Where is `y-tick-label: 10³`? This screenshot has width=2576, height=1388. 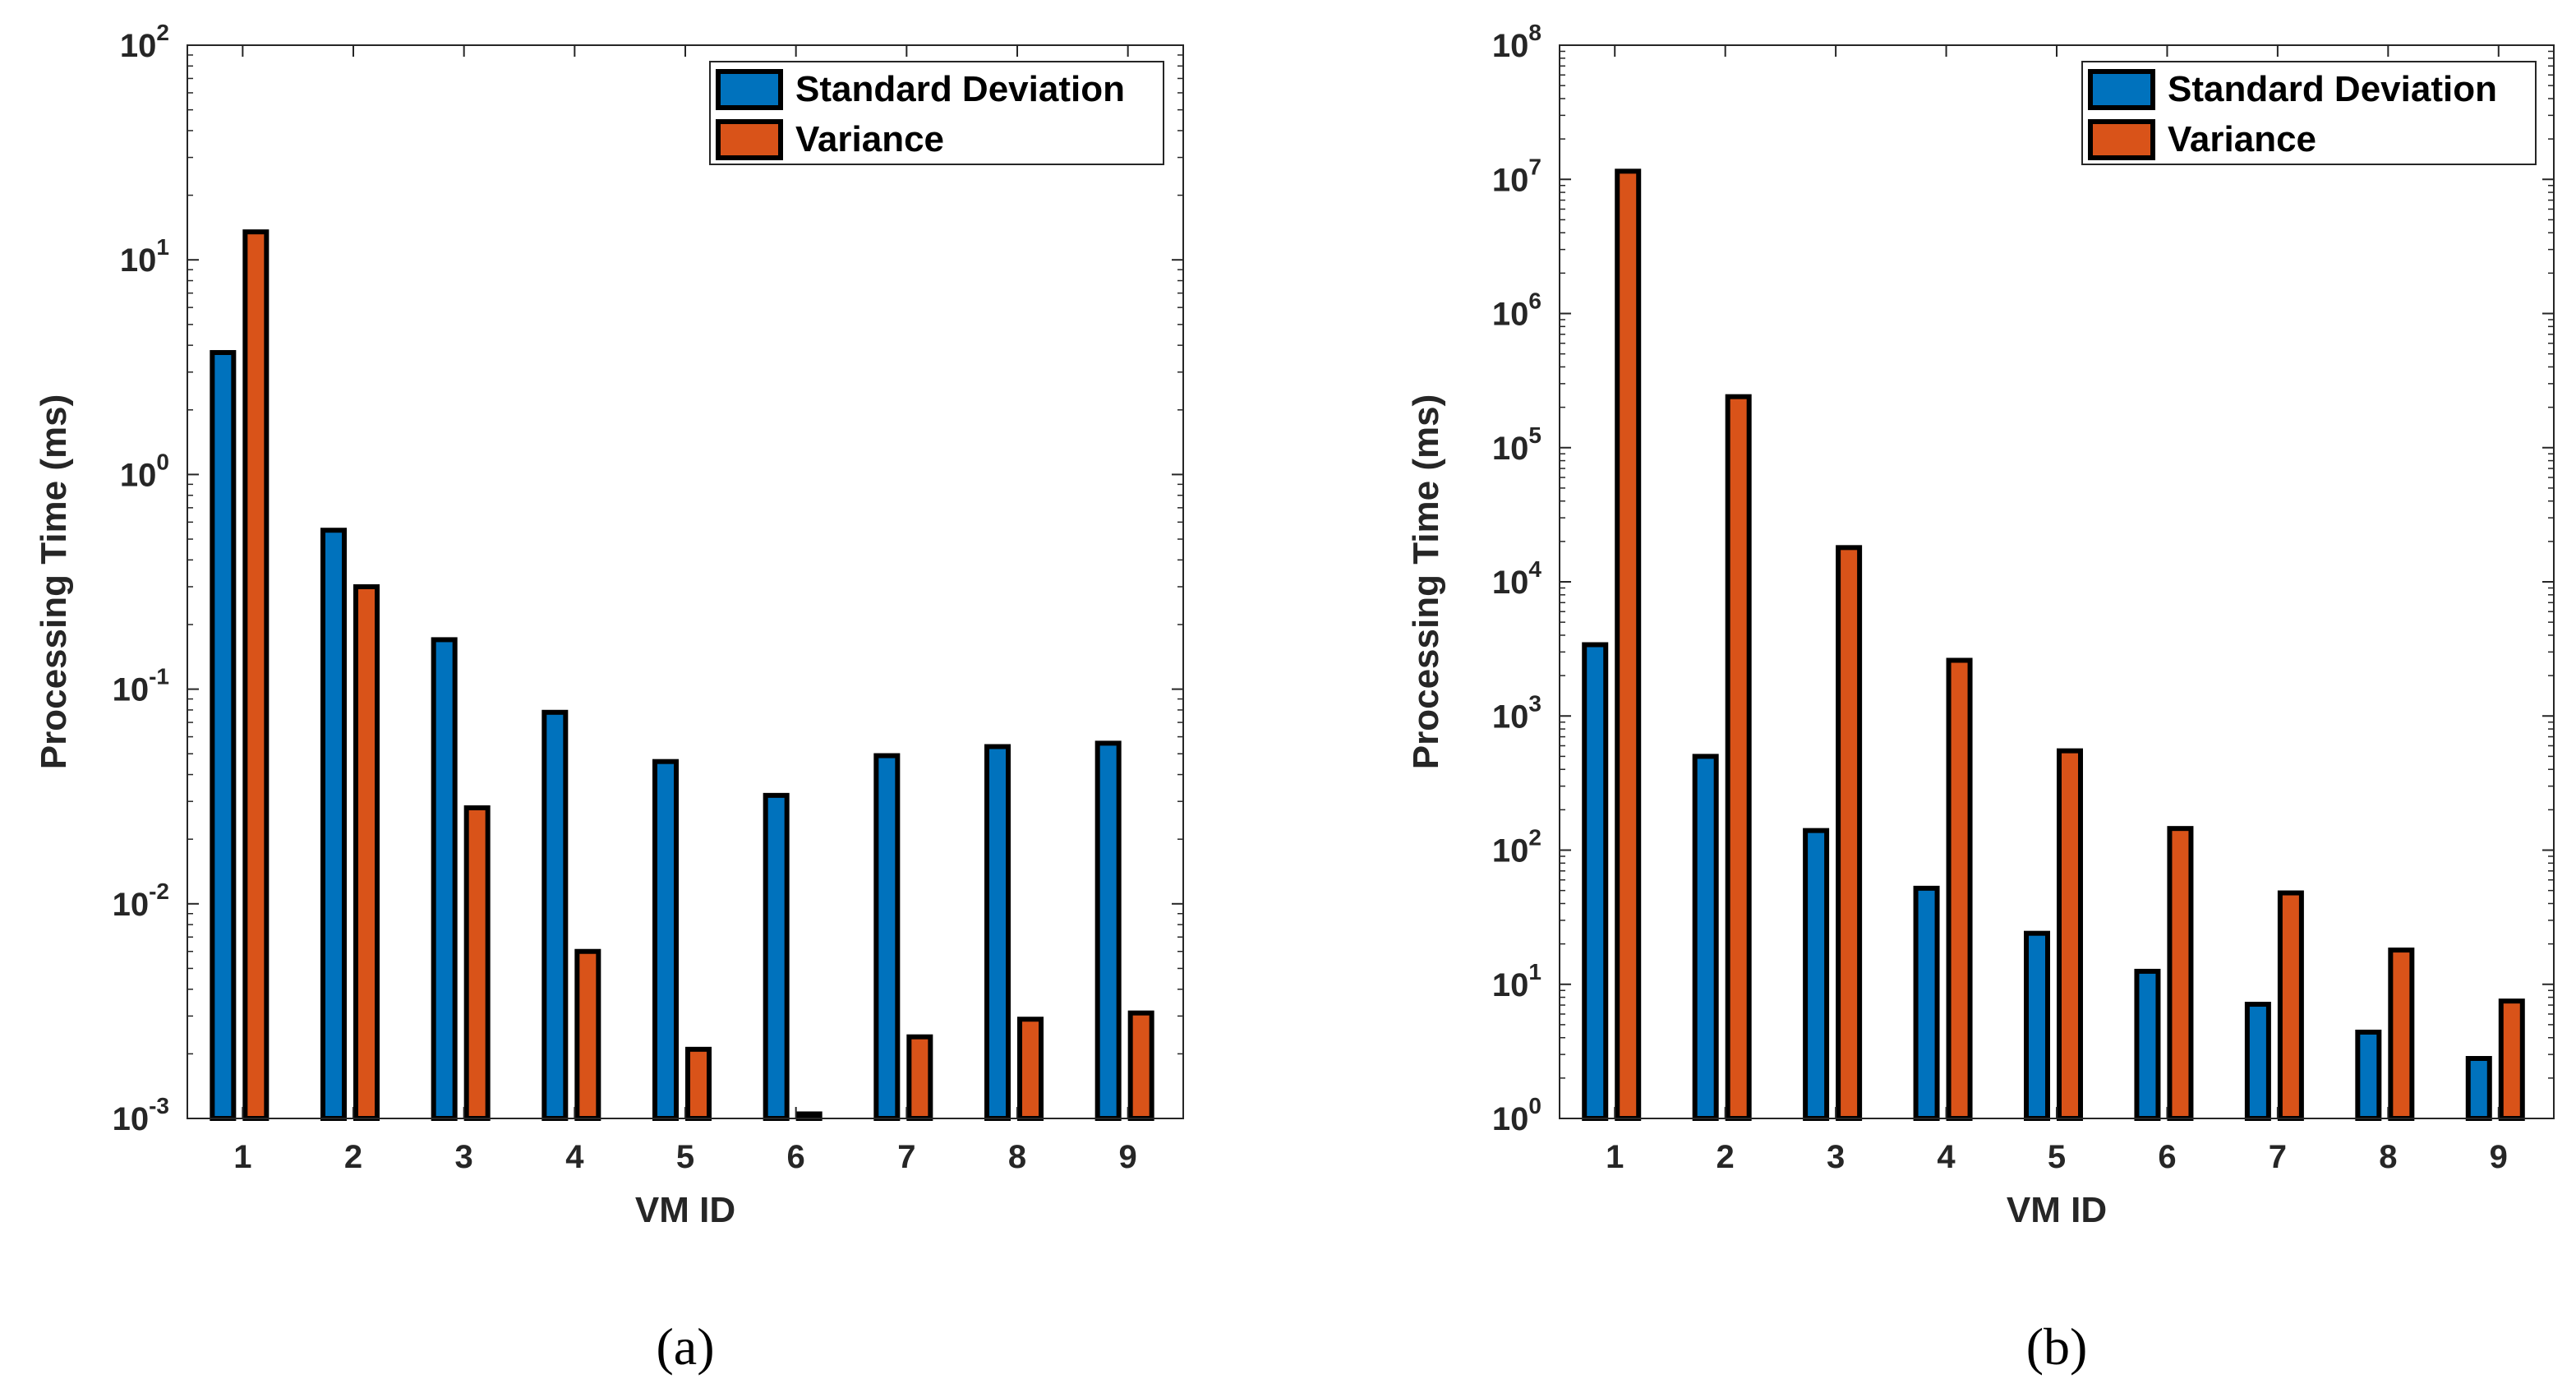
y-tick-label: 10³ is located at coordinates (1516, 712).